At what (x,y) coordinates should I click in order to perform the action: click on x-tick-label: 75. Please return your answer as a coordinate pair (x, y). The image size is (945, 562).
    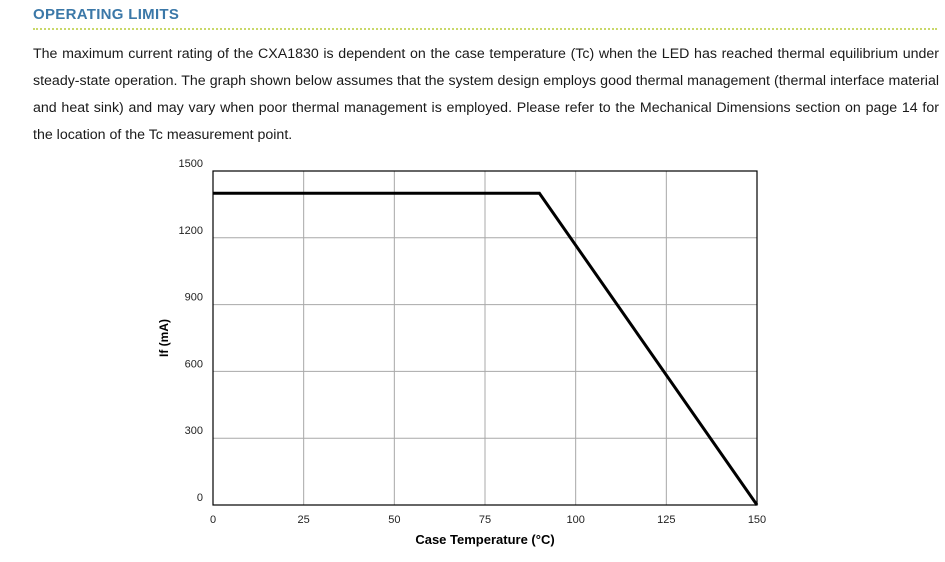
    Looking at the image, I should click on (485, 520).